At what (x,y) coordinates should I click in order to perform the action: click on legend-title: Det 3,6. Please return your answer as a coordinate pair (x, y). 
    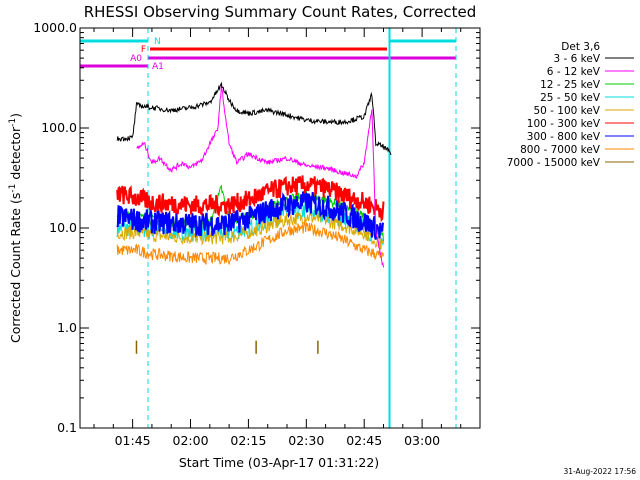
    Looking at the image, I should click on (580, 47).